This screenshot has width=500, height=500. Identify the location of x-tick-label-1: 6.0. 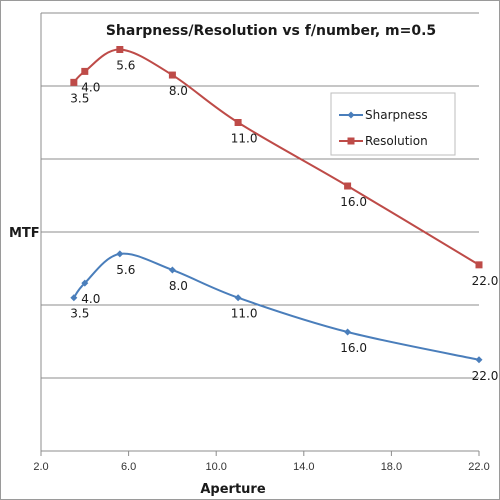
(128, 467).